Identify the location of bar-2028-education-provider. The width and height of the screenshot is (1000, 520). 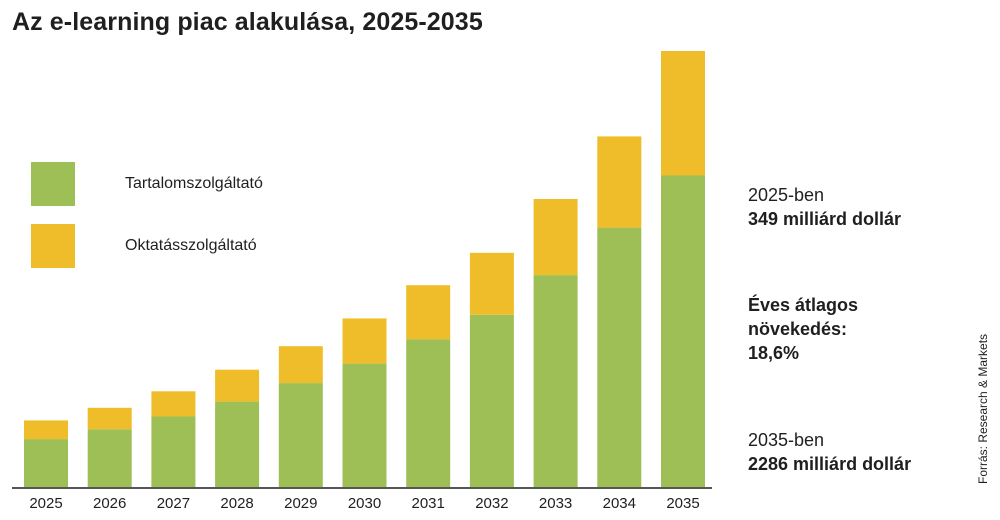
(237, 385).